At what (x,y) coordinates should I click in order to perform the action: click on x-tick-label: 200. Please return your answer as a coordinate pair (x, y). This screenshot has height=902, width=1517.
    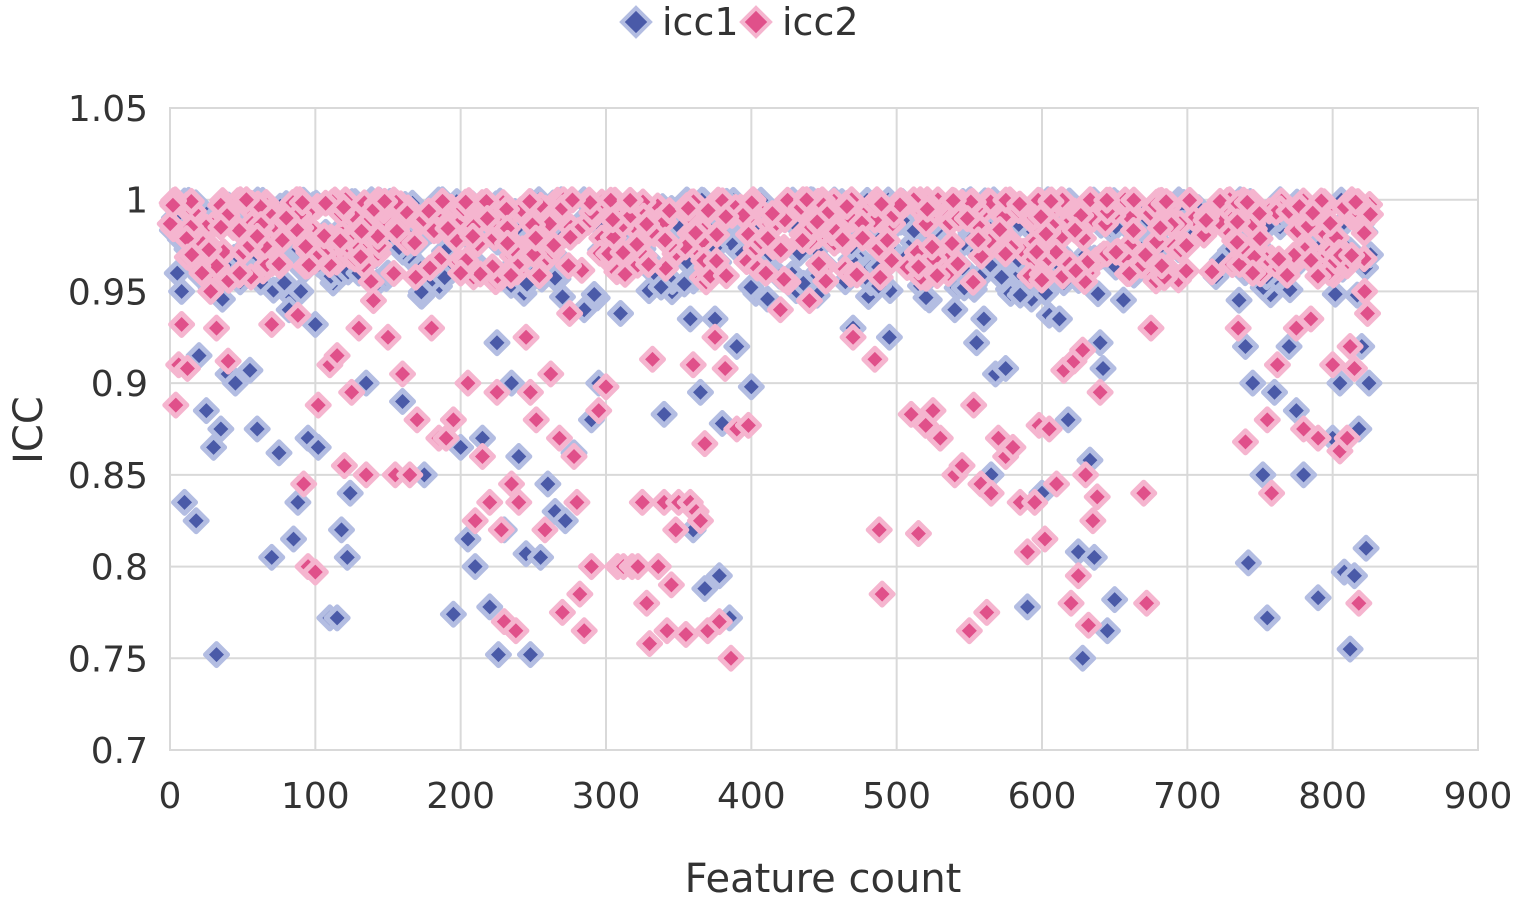
    Looking at the image, I should click on (460, 796).